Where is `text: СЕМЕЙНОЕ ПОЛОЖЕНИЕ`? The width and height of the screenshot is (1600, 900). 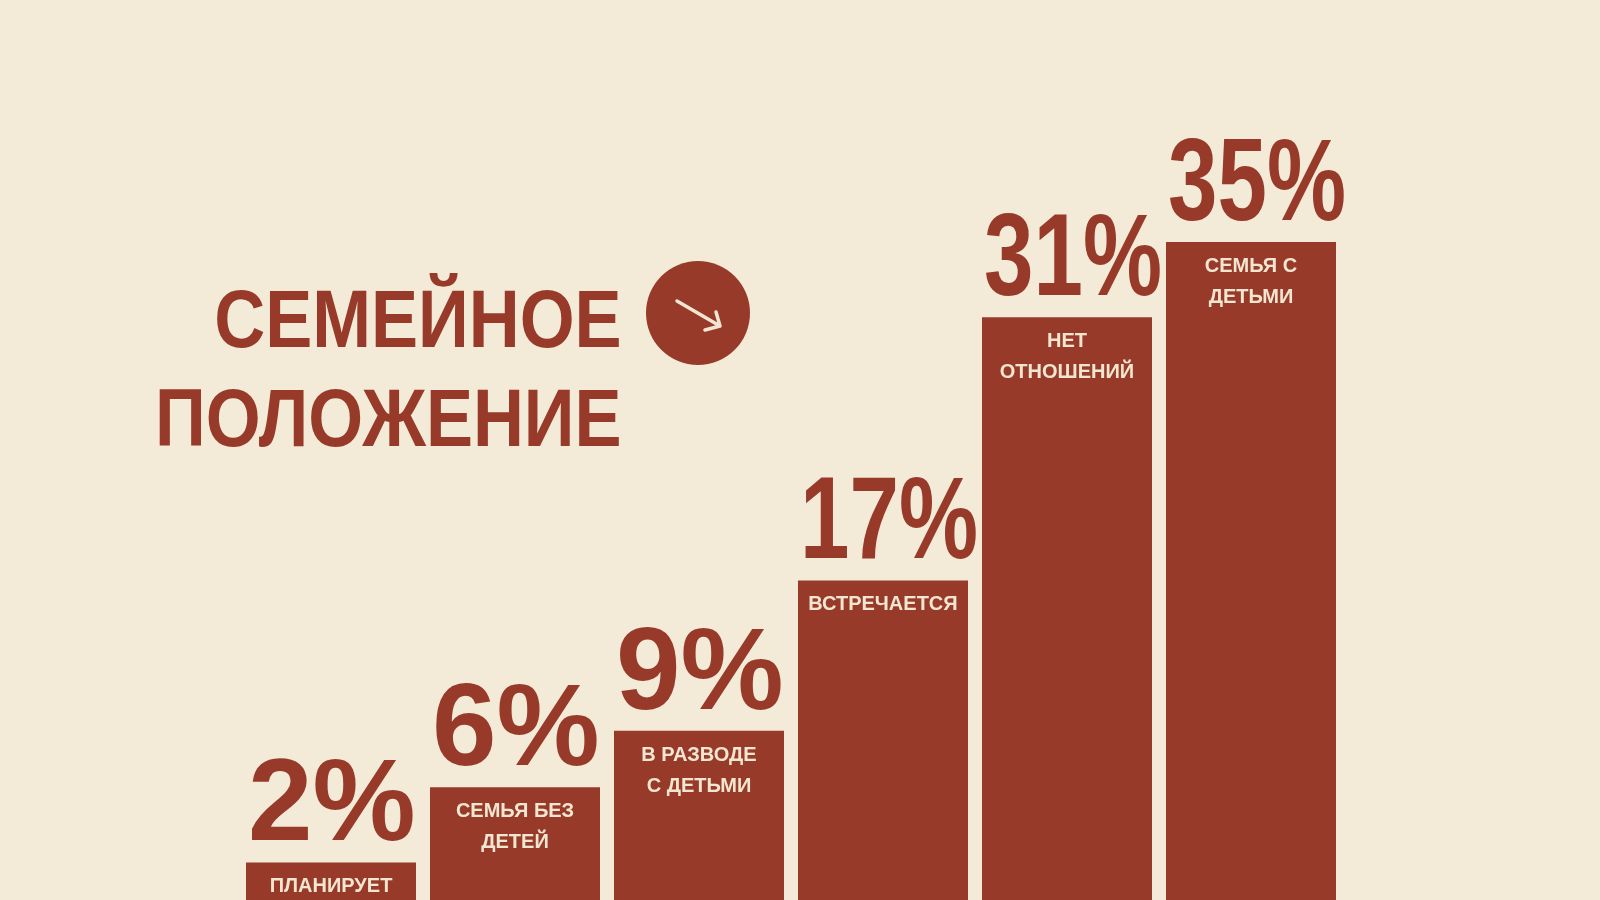
text: СЕМЕЙНОЕ ПОЛОЖЕНИЕ is located at coordinates (388, 368).